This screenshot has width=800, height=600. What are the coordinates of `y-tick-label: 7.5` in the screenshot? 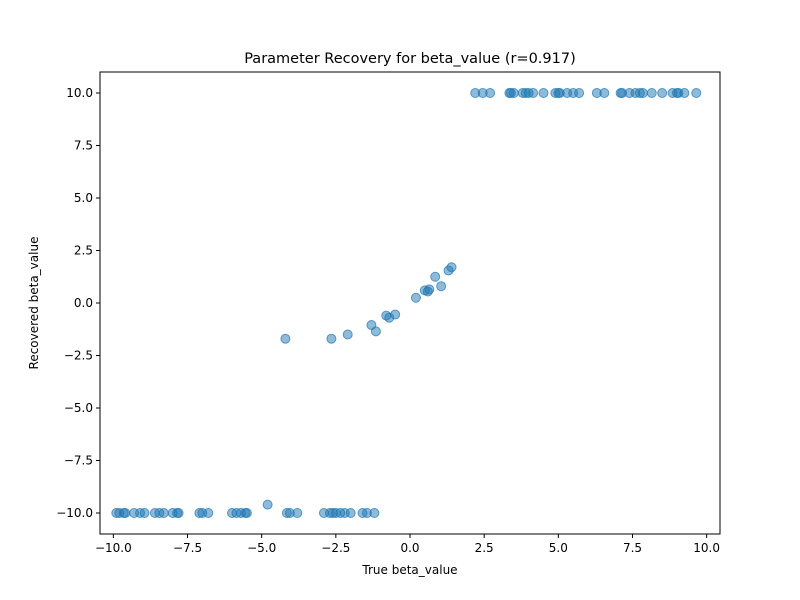 It's located at (83, 146).